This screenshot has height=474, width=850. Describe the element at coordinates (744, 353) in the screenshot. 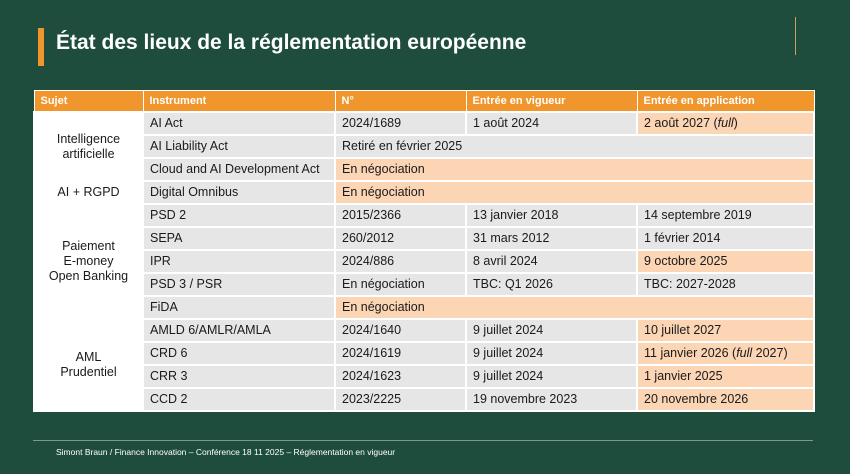

I see `cell-text: full` at that location.